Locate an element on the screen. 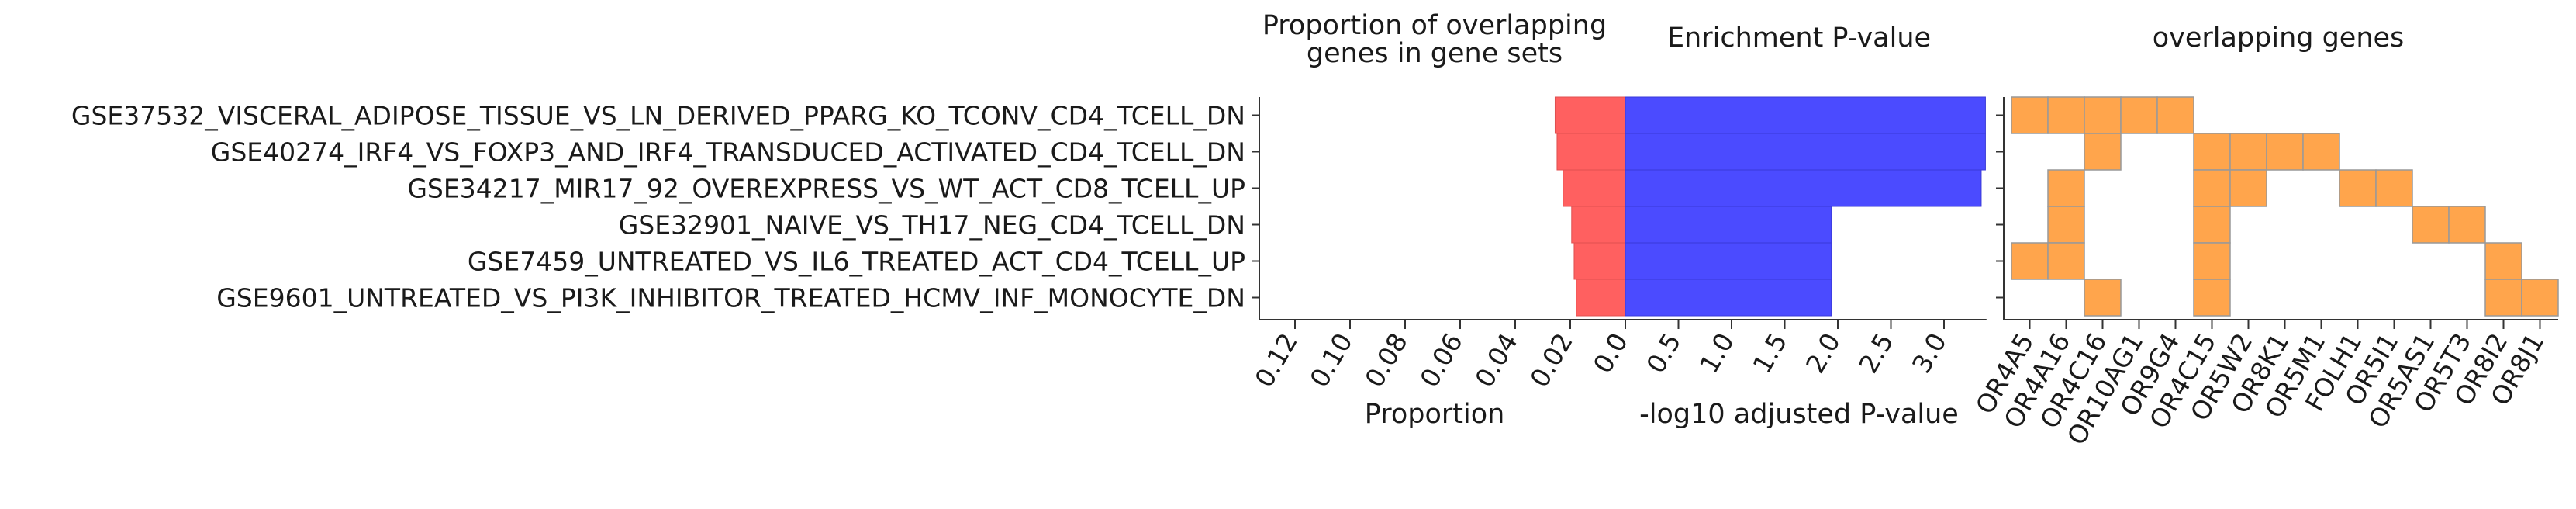  proportion-title-line2: genes in gene sets is located at coordinates (1435, 53).